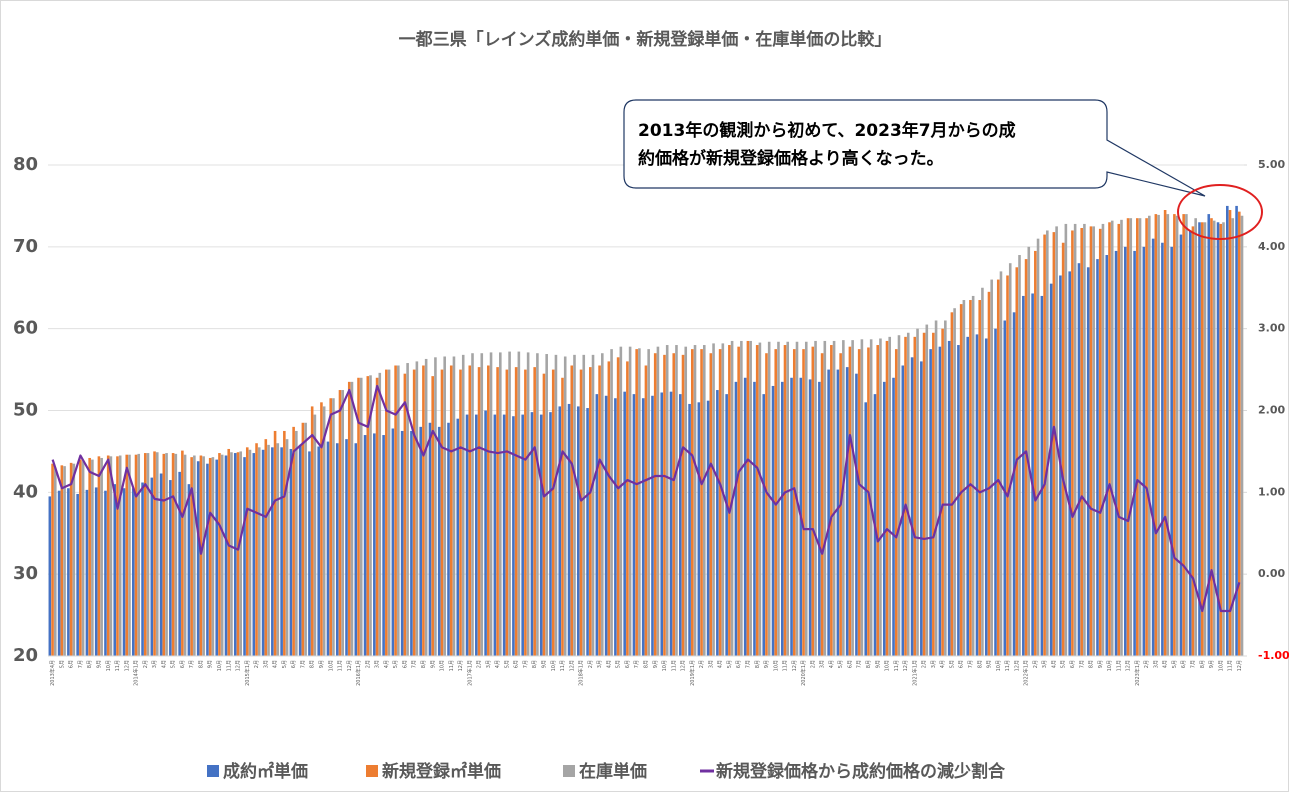 The image size is (1289, 792). I want to click on x-tick-label: 2021年1月, so click(914, 673).